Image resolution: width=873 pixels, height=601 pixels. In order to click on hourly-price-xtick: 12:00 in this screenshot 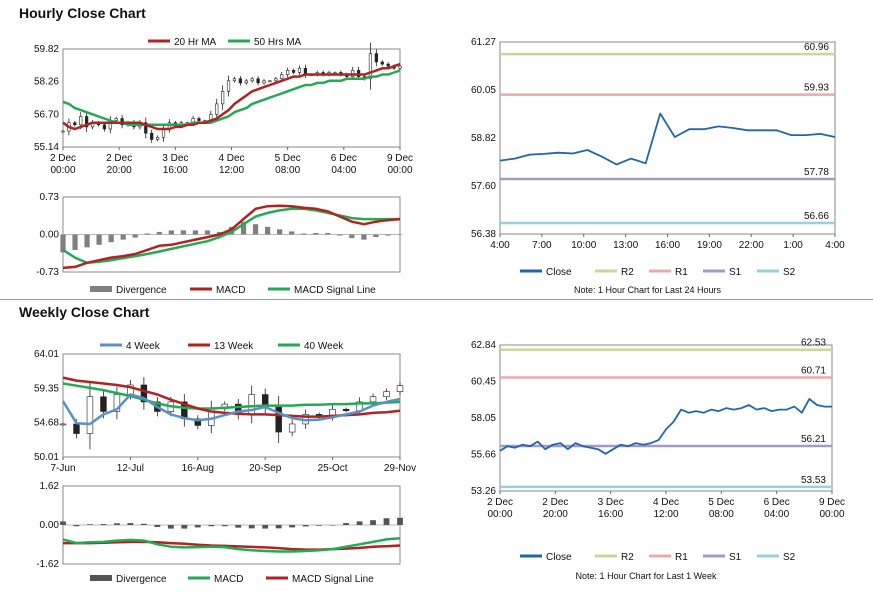, I will do `click(231, 170)`.